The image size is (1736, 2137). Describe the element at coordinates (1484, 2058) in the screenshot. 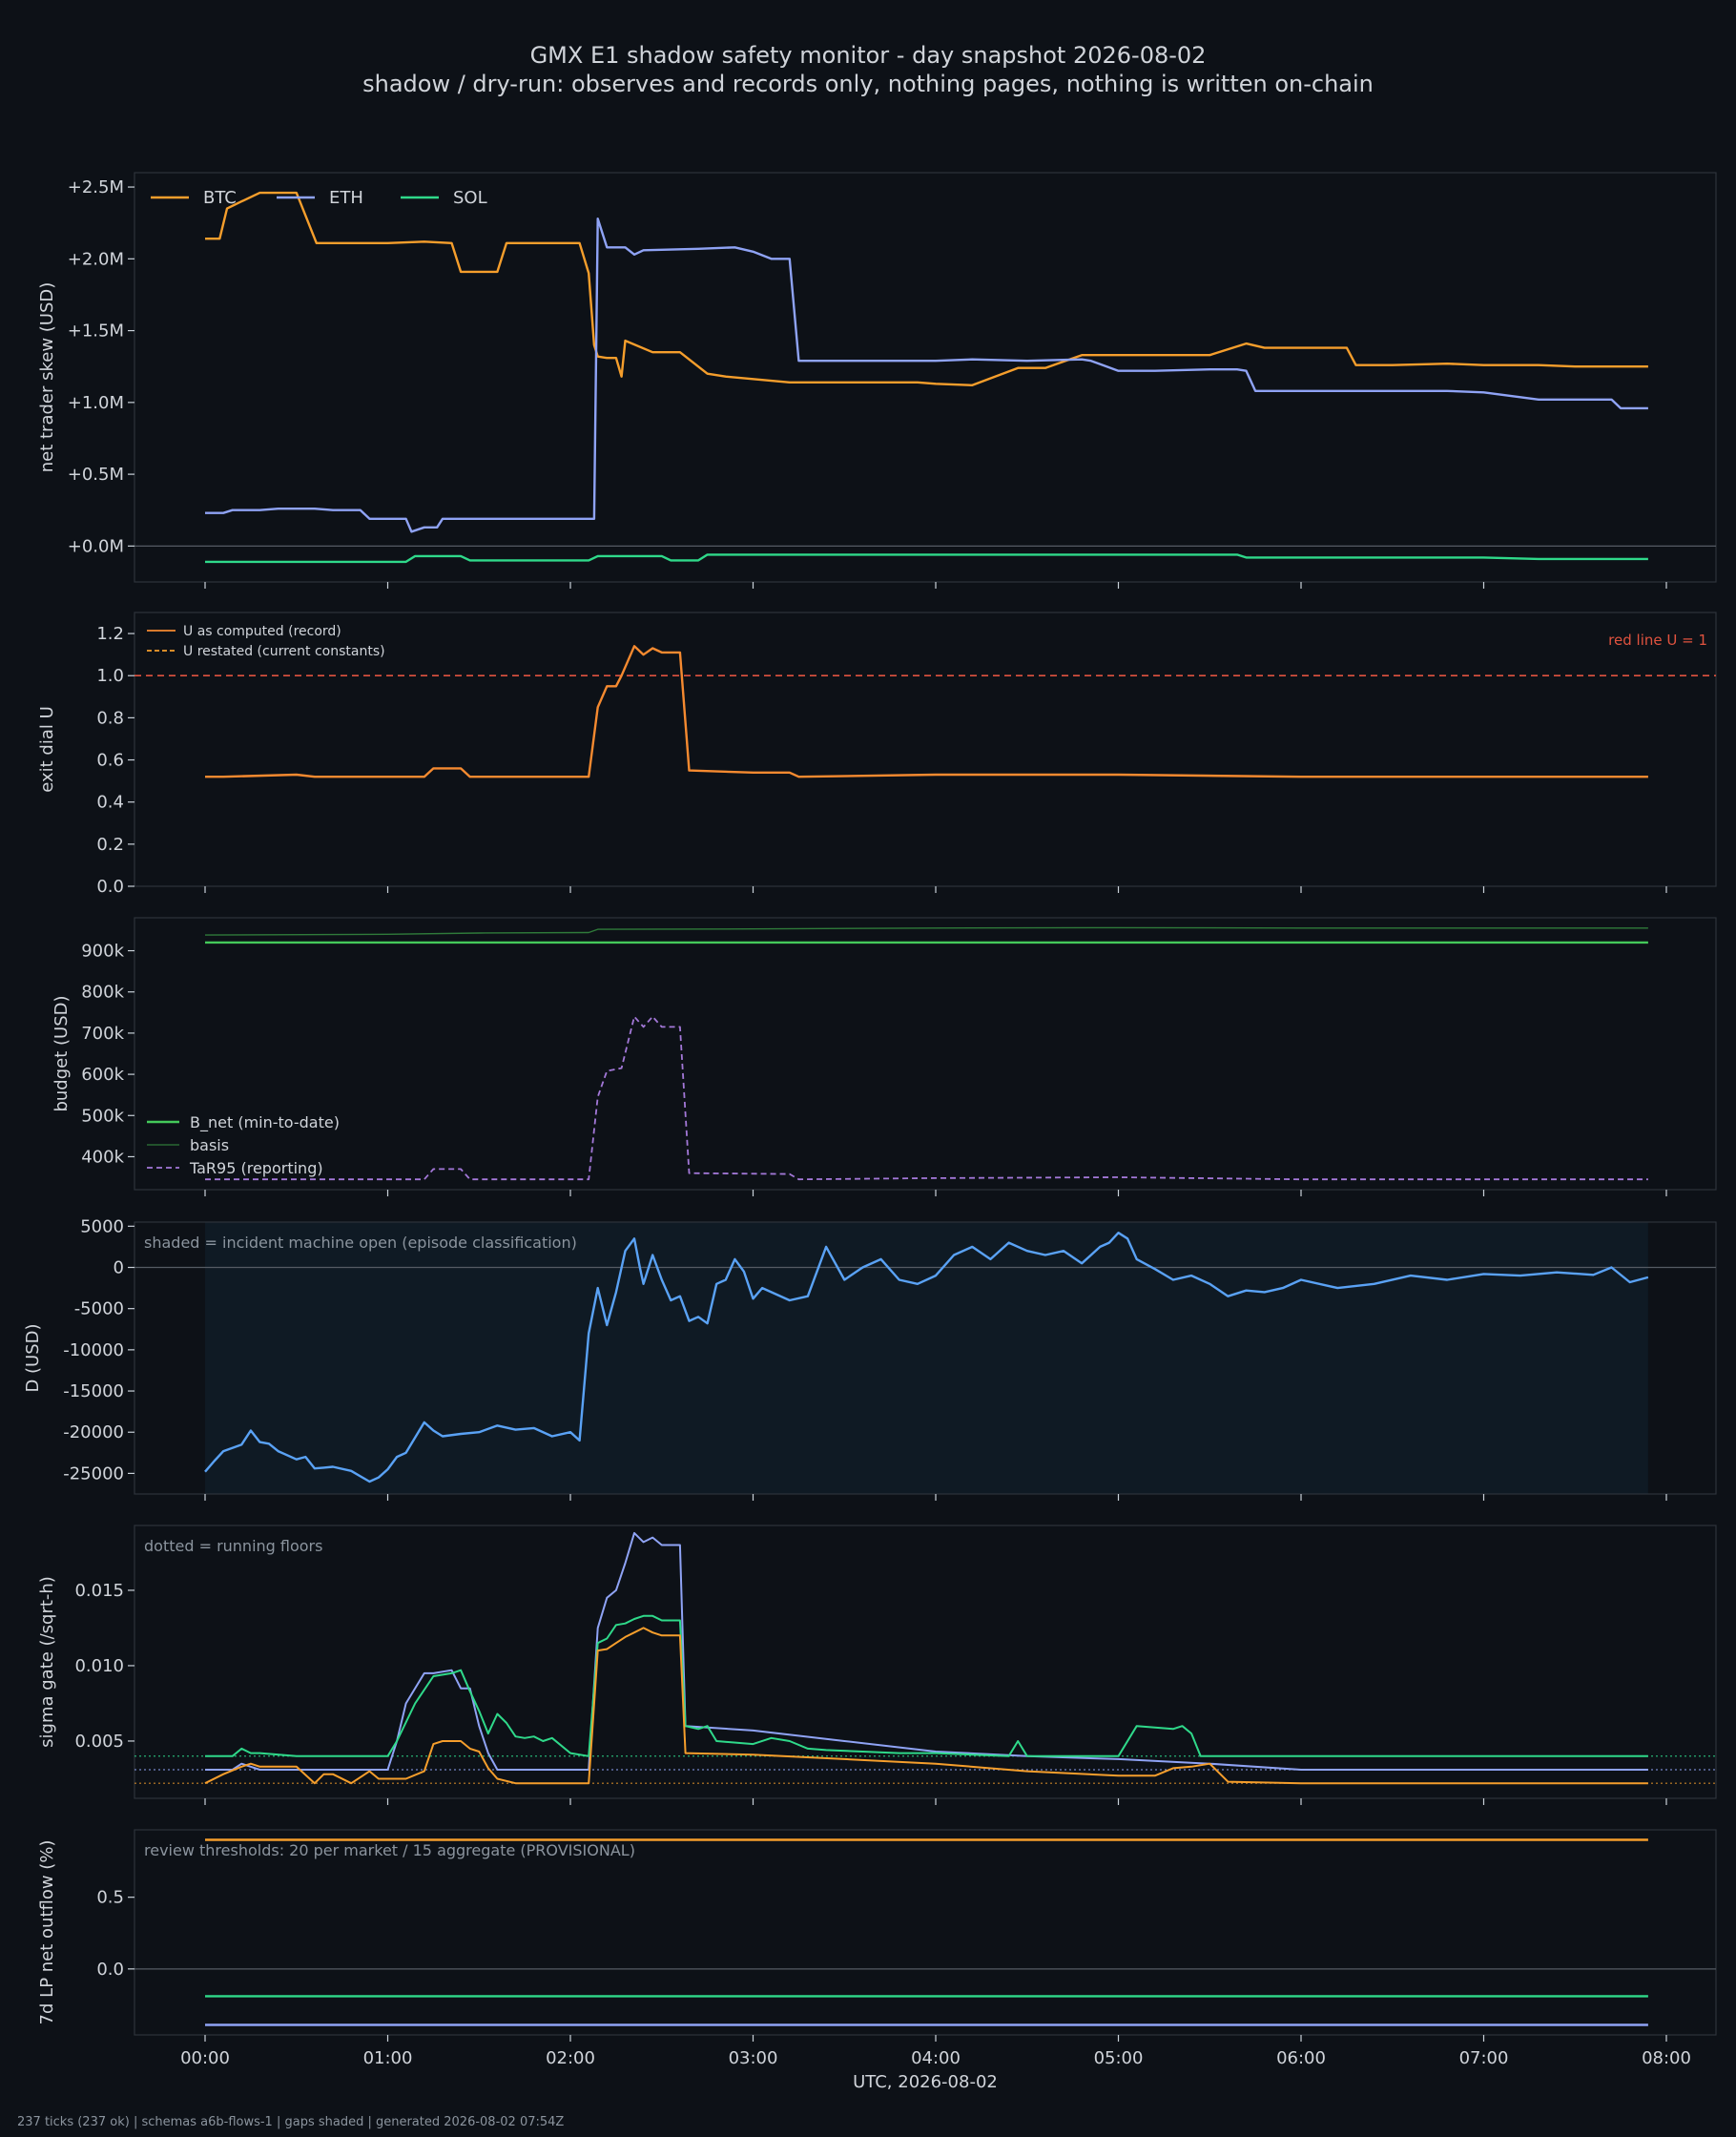

I see `x-tick-label: 07:00` at that location.